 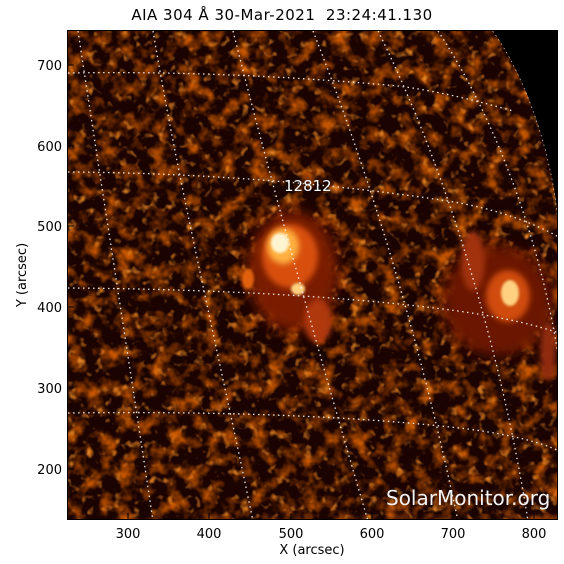 I want to click on y-tick-label: 600, so click(x=49, y=147).